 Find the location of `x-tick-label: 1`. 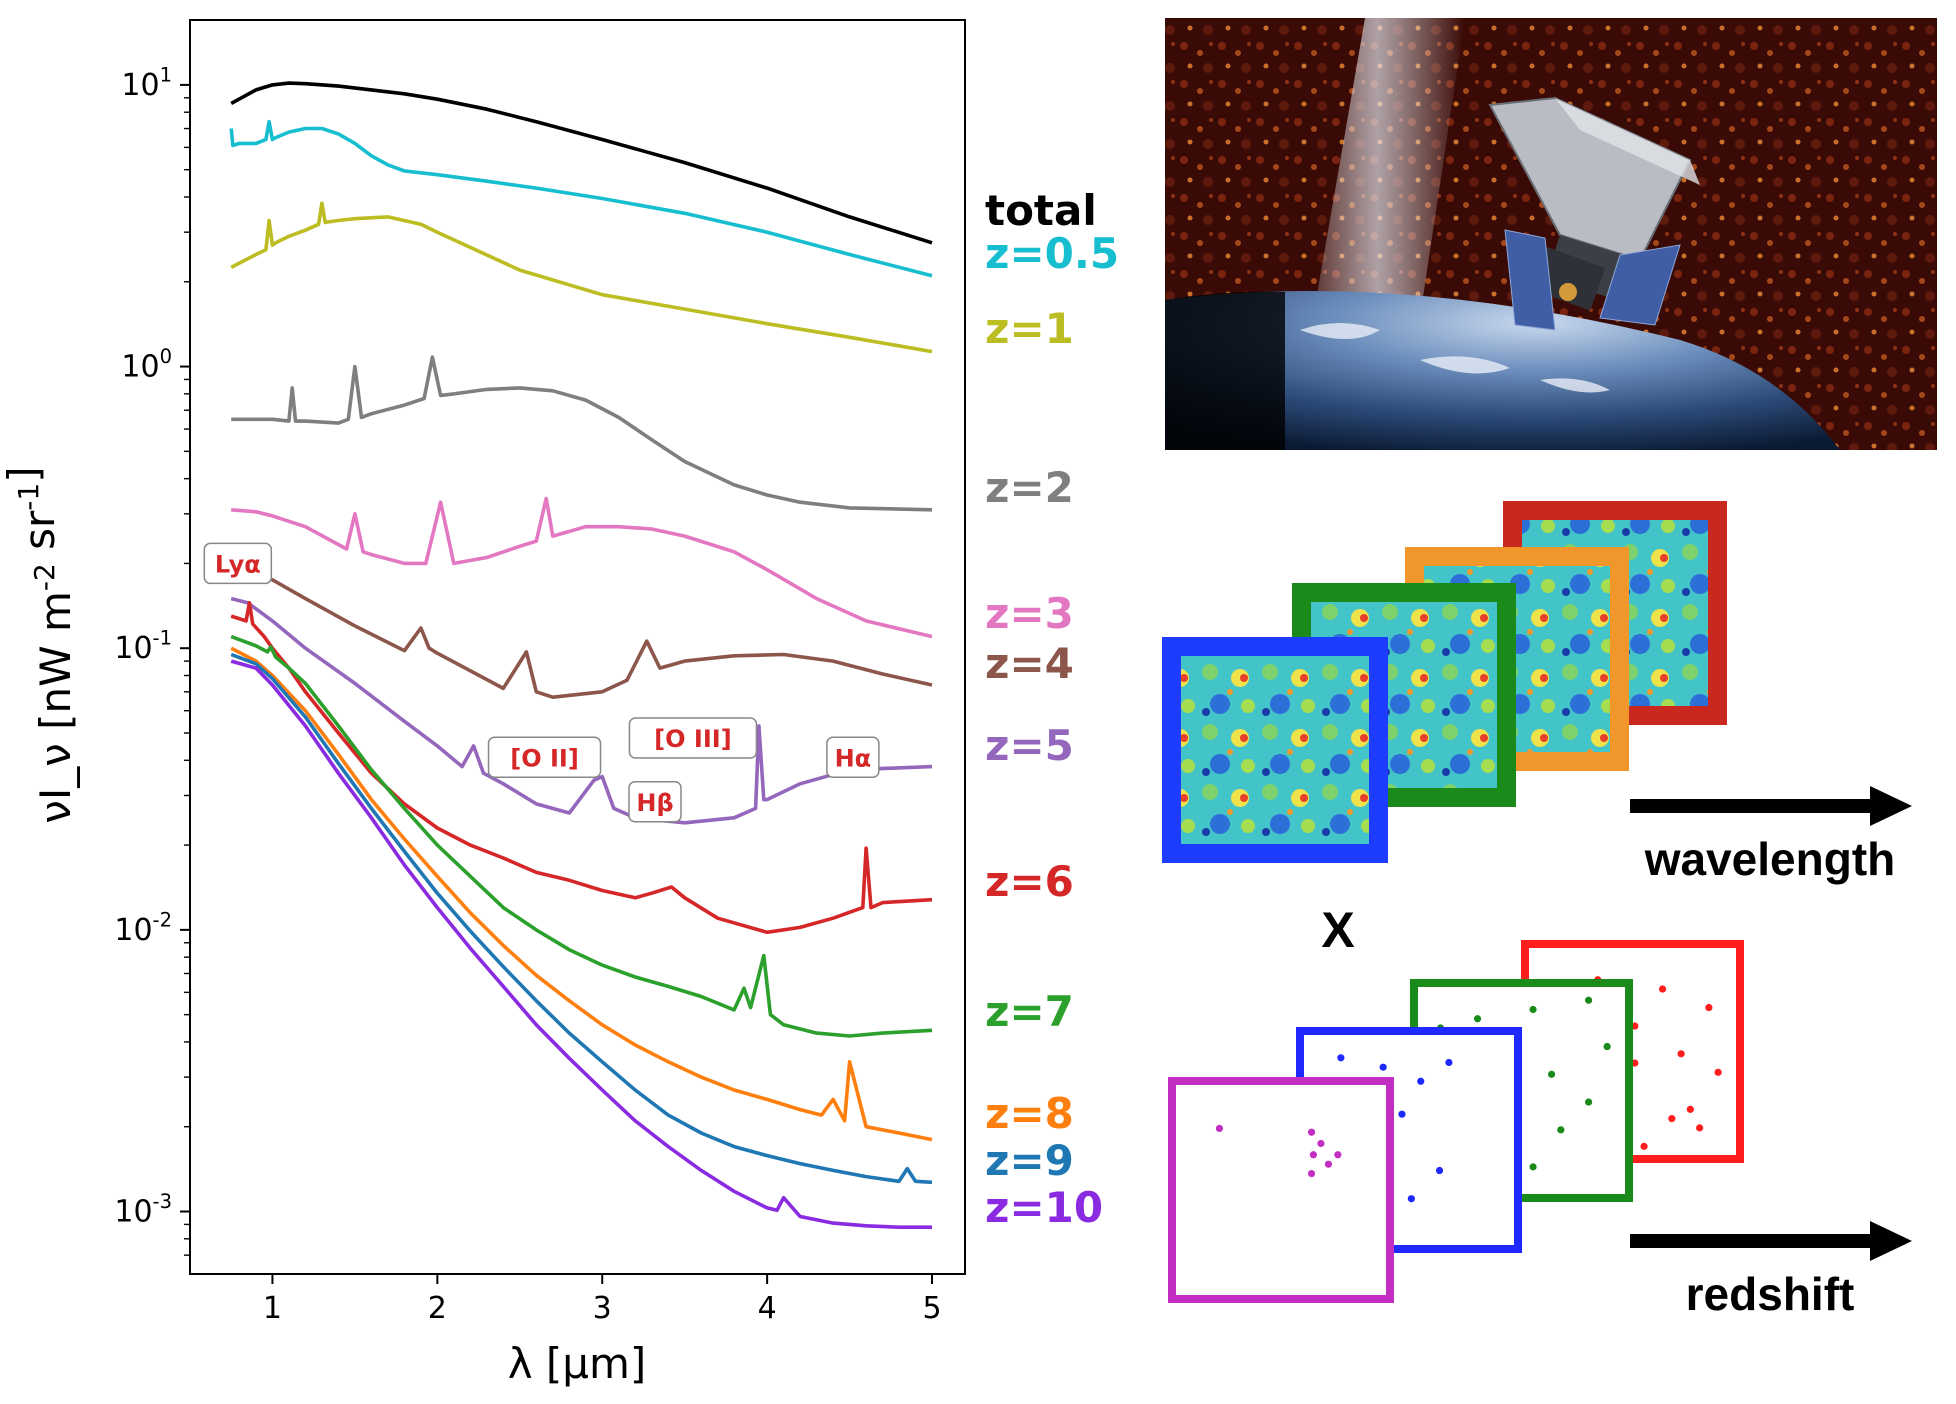

x-tick-label: 1 is located at coordinates (272, 1308).